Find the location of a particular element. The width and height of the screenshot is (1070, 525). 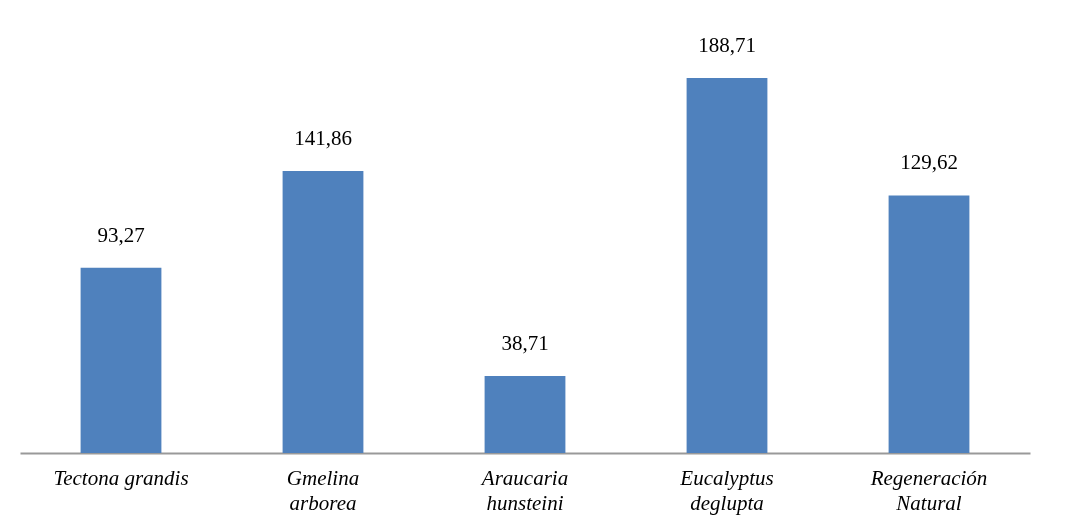

data-label: 188,71 is located at coordinates (727, 45).